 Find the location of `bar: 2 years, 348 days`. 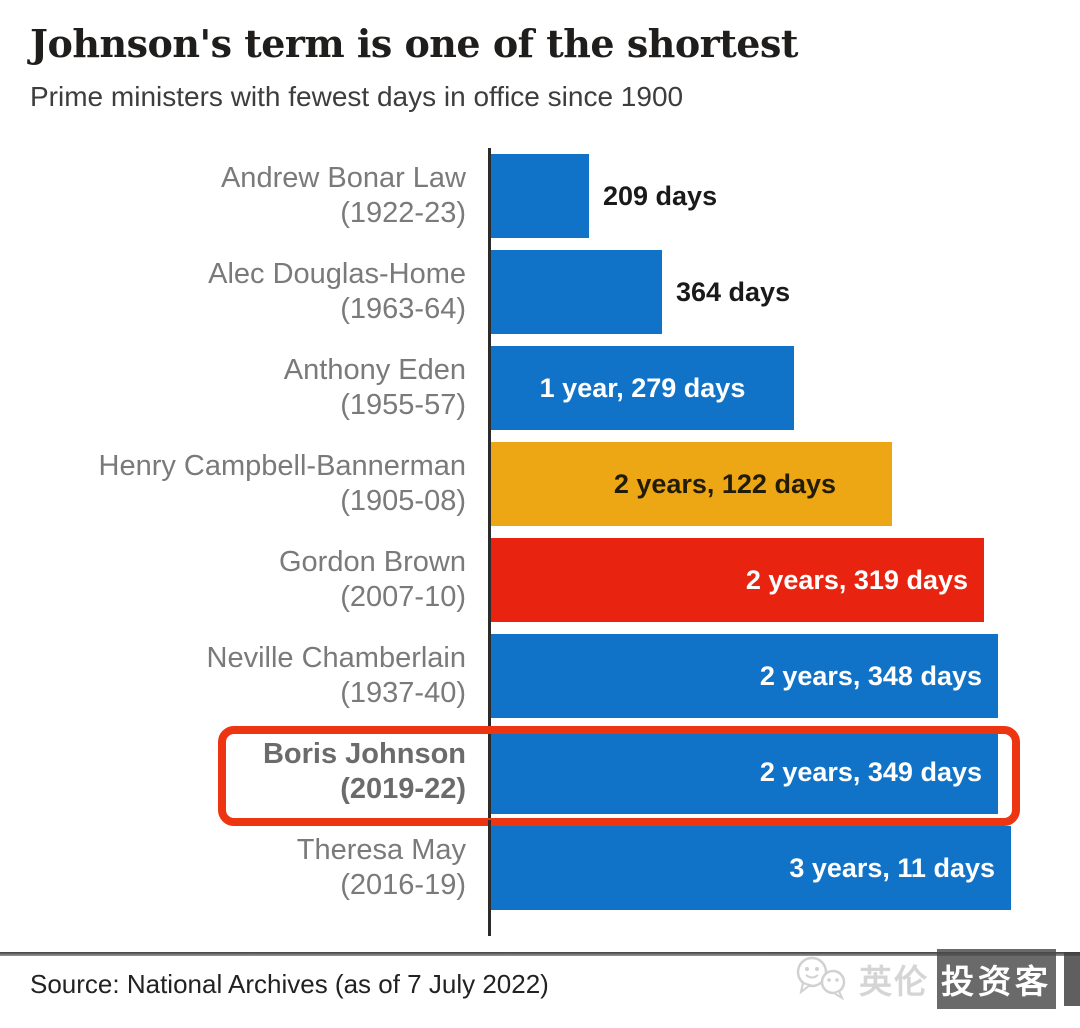

bar: 2 years, 348 days is located at coordinates (744, 676).